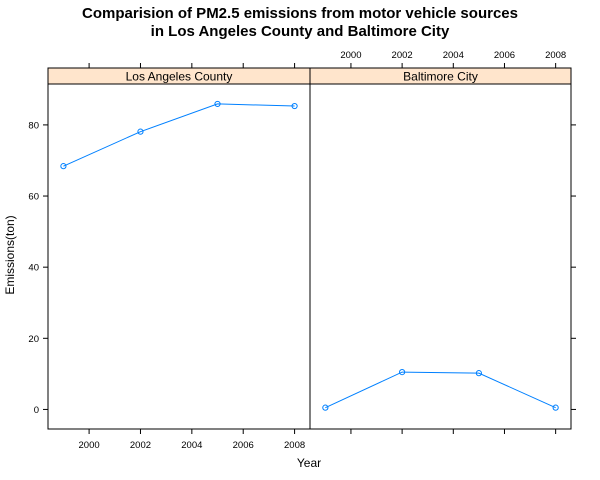 This screenshot has height=480, width=600. Describe the element at coordinates (440, 77) in the screenshot. I see `panel-strip-label: Baltimore City` at that location.